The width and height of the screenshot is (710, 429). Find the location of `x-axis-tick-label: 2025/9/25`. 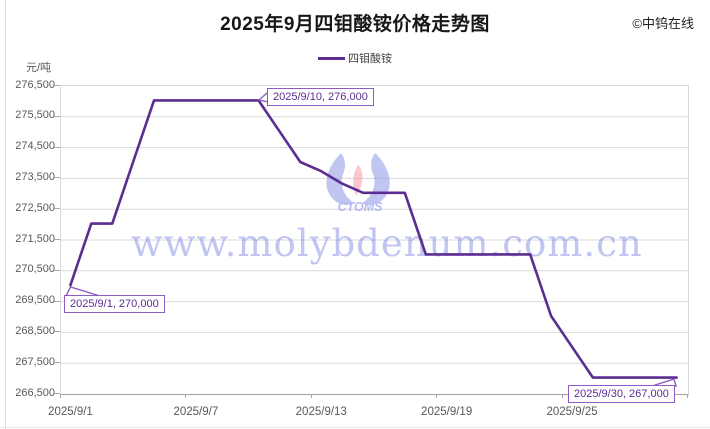

x-axis-tick-label: 2025/9/25 is located at coordinates (572, 412).